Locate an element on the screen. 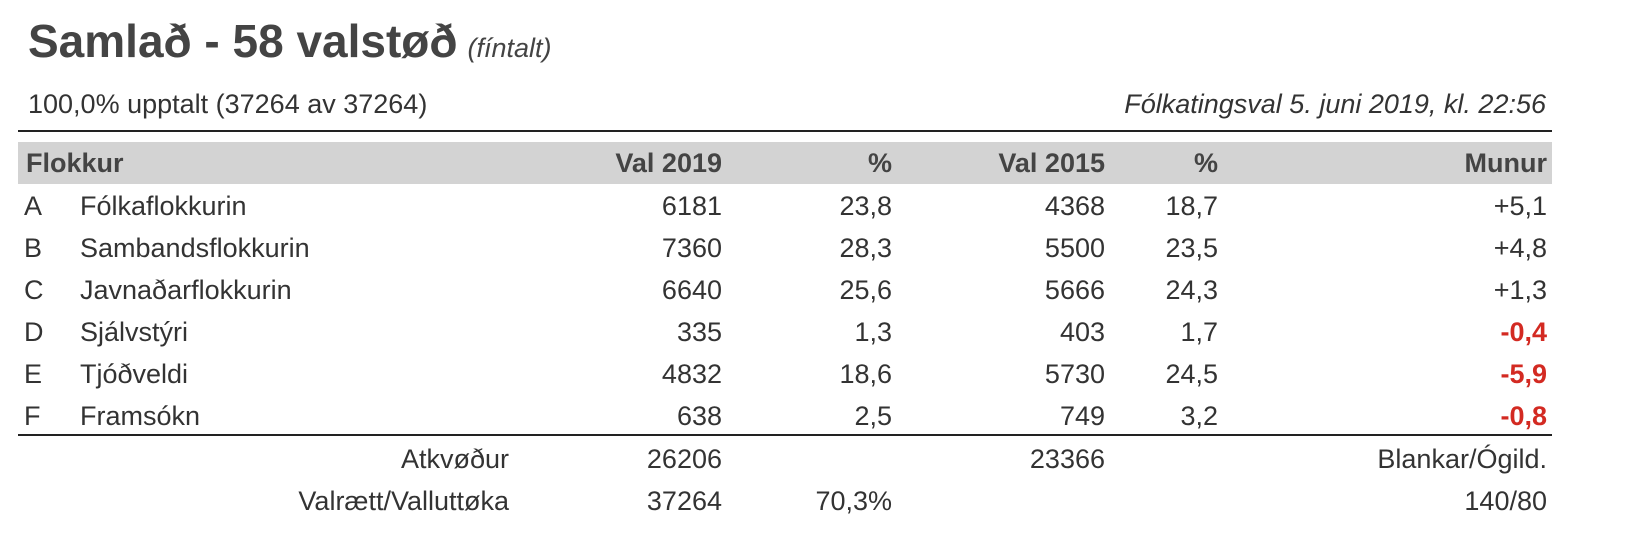 The image size is (1646, 546). diff: -0,4 is located at coordinates (1523, 332).